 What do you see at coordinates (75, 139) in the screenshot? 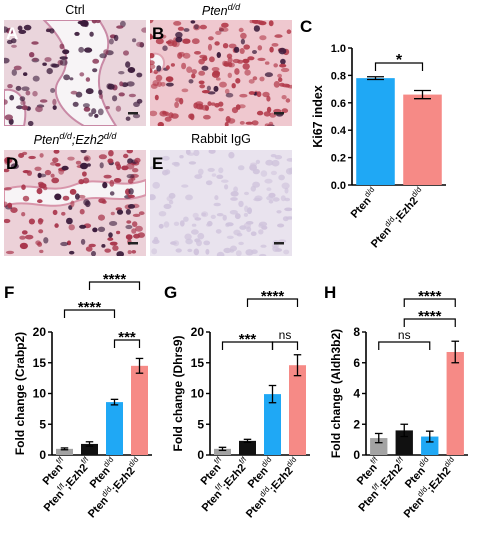
I see `micrograph-title-pten-ezh2-dd: Ptend/d;Ezh2d/d` at bounding box center [75, 139].